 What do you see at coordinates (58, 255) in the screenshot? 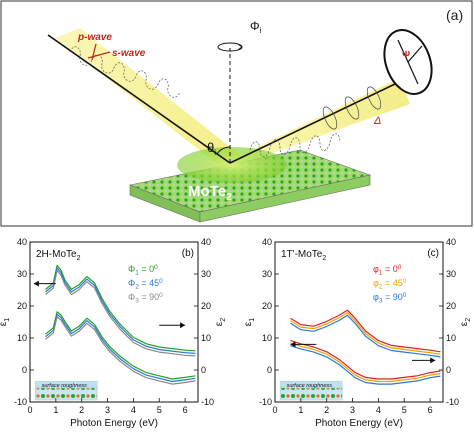
I see `chart-title: 2H-MoTe2` at bounding box center [58, 255].